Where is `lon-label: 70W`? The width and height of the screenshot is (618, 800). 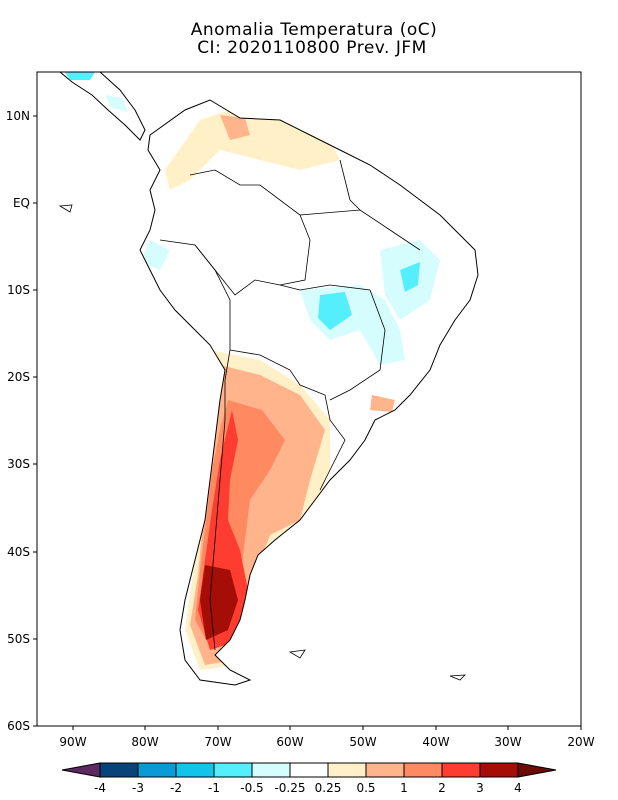 lon-label: 70W is located at coordinates (217, 742).